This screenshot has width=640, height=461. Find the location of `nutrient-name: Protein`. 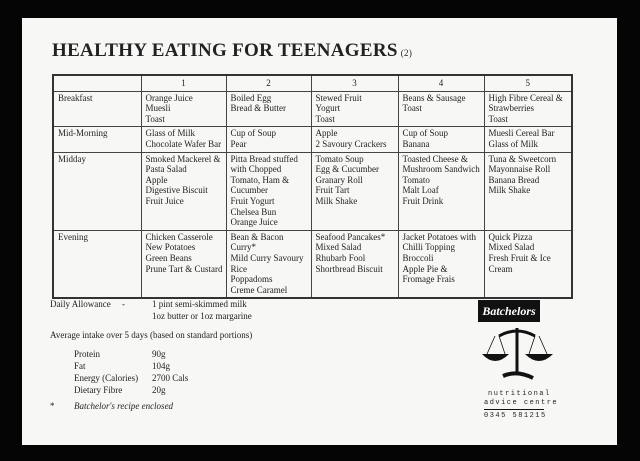

nutrient-name: Protein is located at coordinates (87, 354).